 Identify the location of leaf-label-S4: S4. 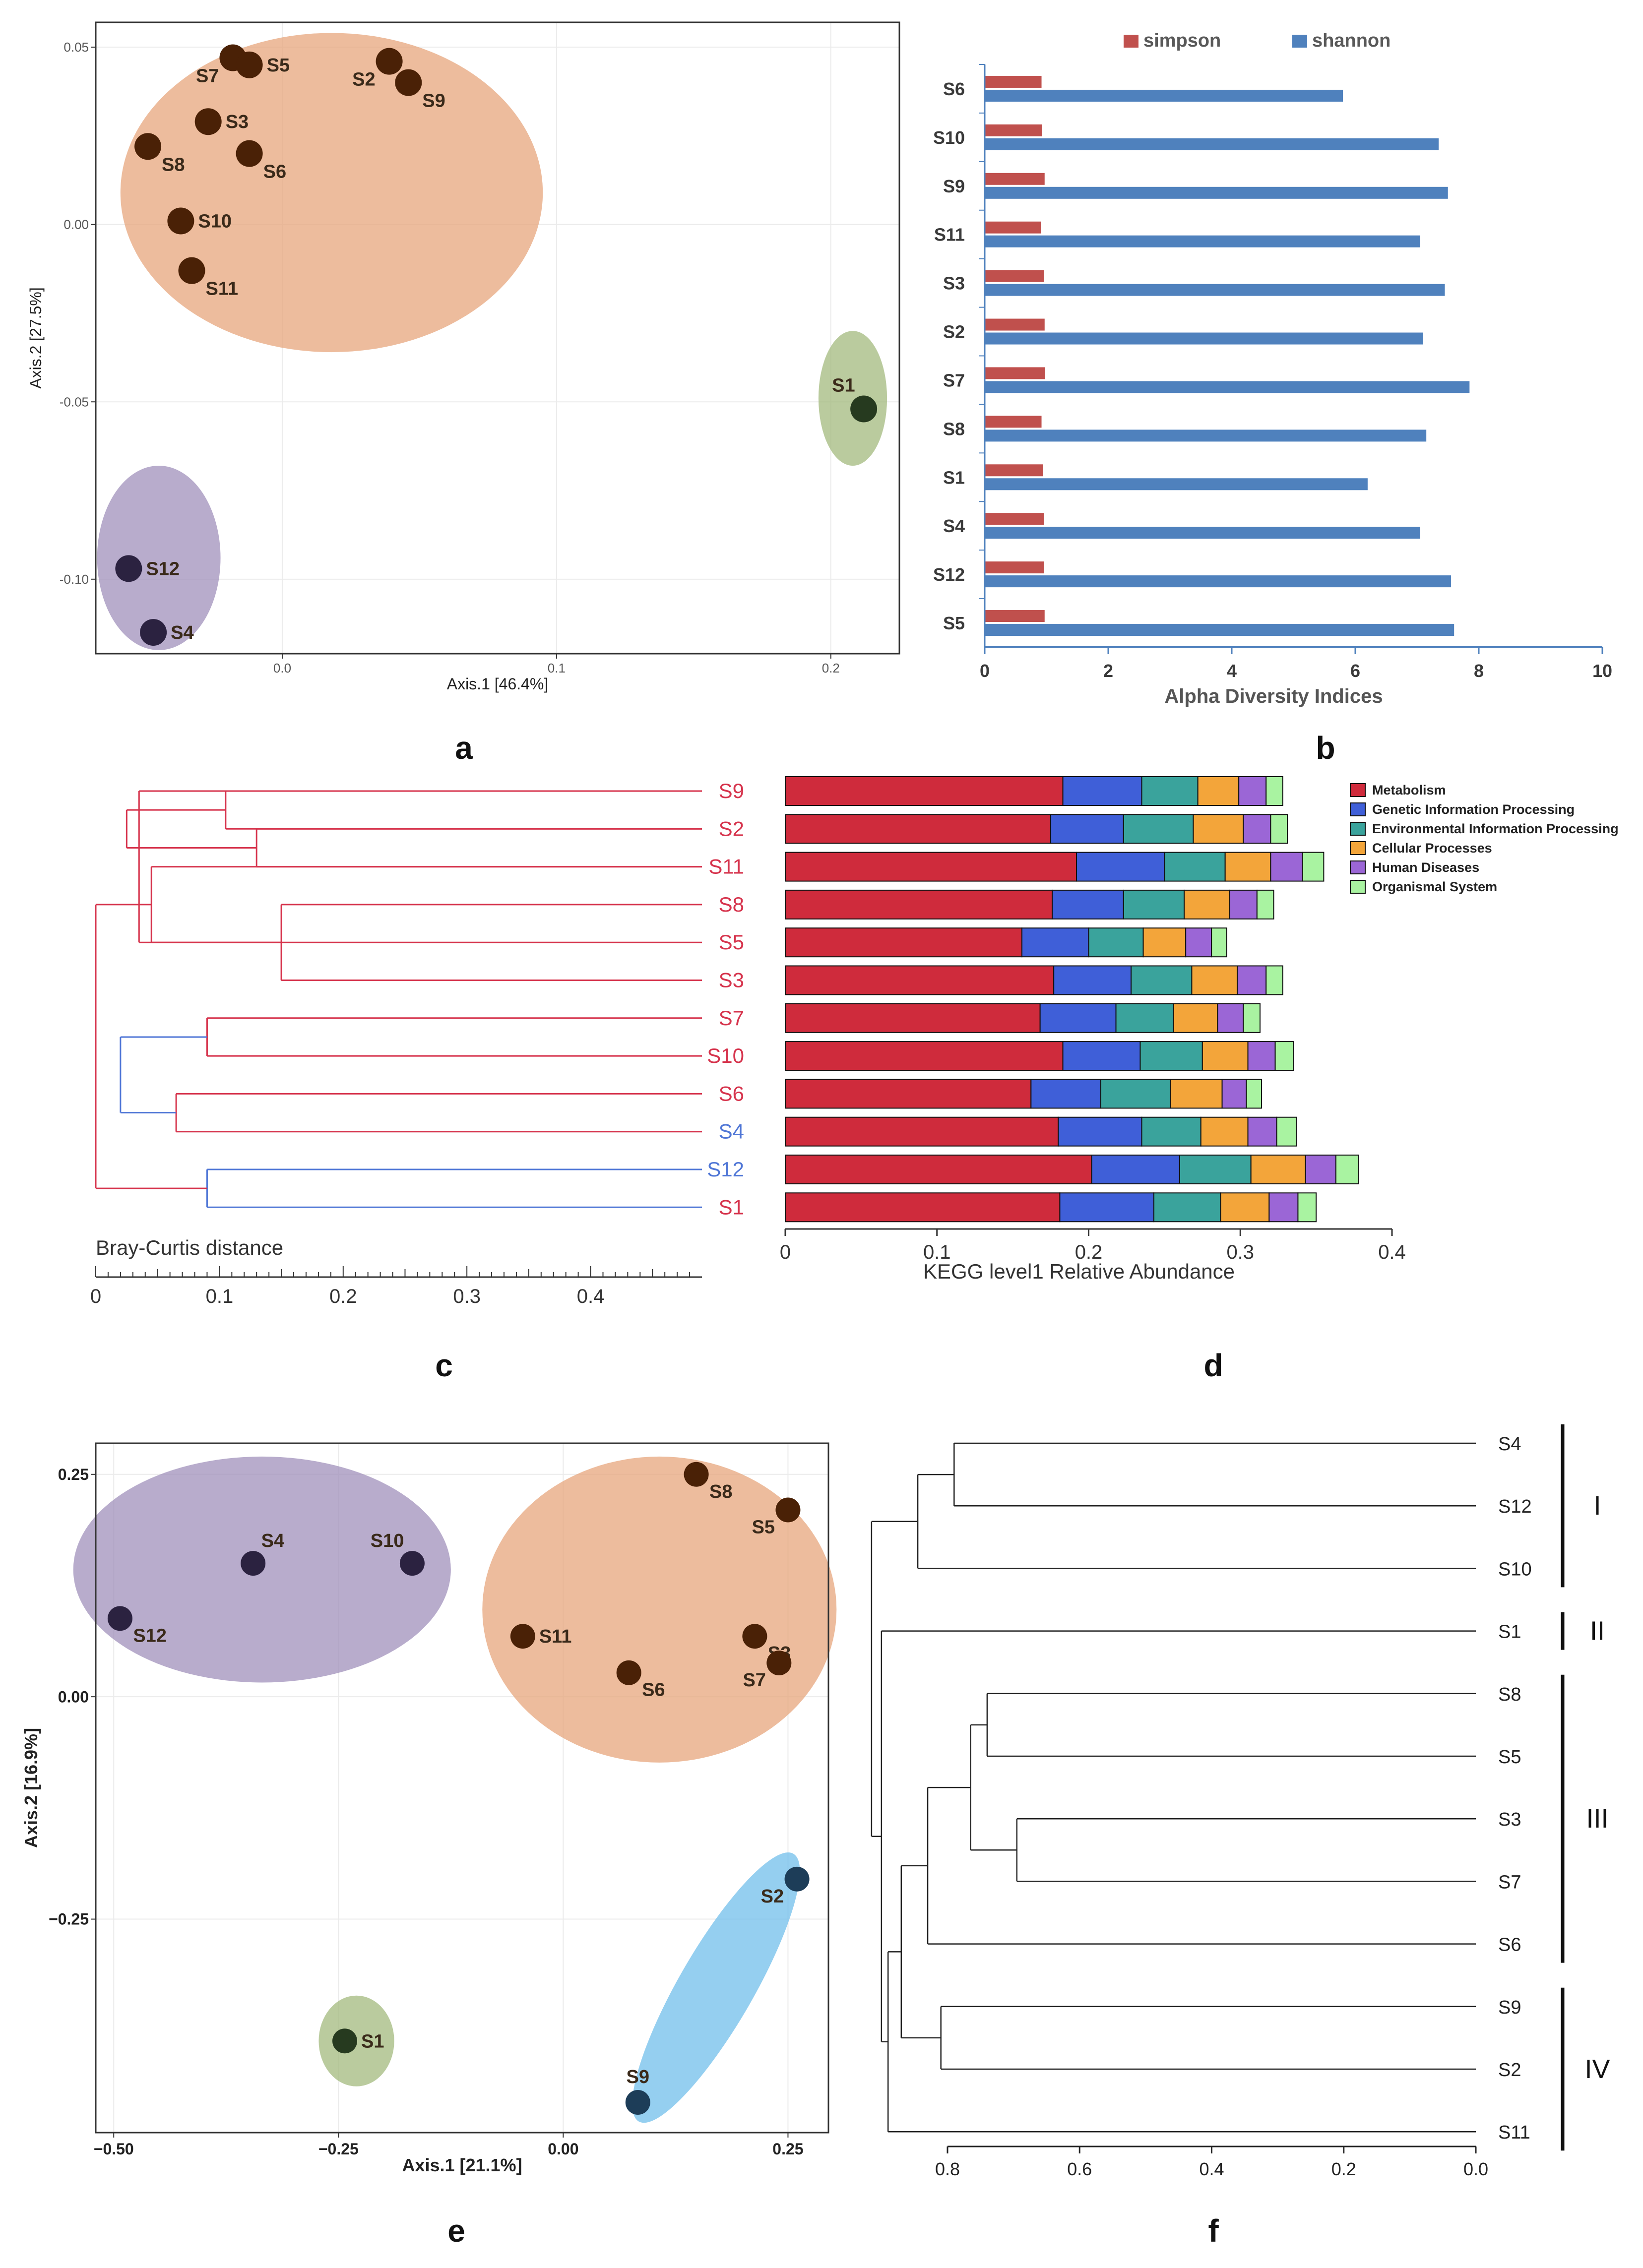
(1509, 1444).